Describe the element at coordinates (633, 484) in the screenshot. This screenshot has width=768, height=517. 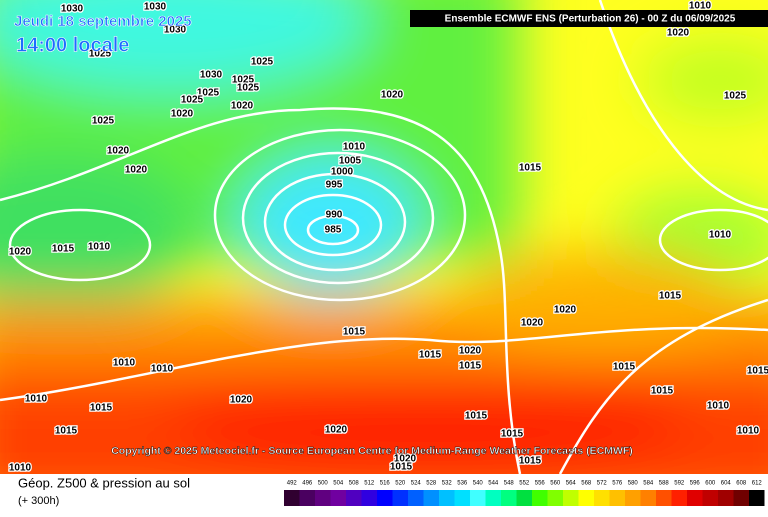
I see `scale-label: 580` at that location.